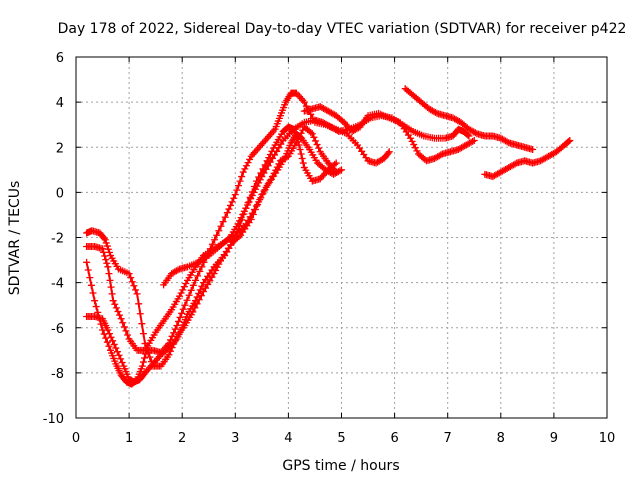 The width and height of the screenshot is (640, 480). I want to click on y-tick-label: -10, so click(53, 419).